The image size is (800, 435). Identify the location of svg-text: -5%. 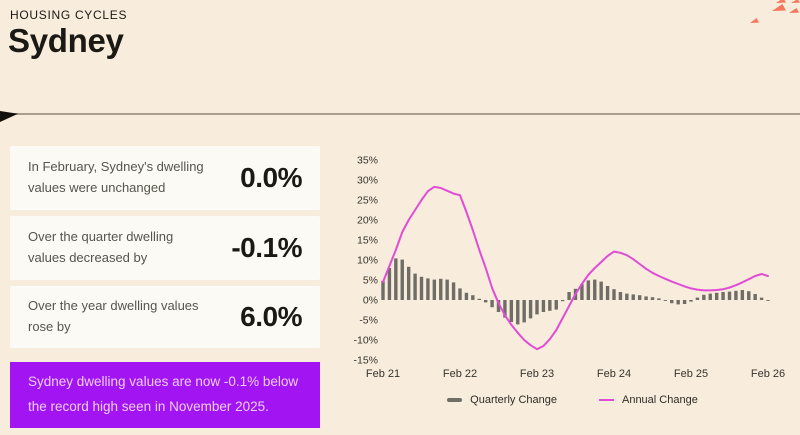
(368, 321).